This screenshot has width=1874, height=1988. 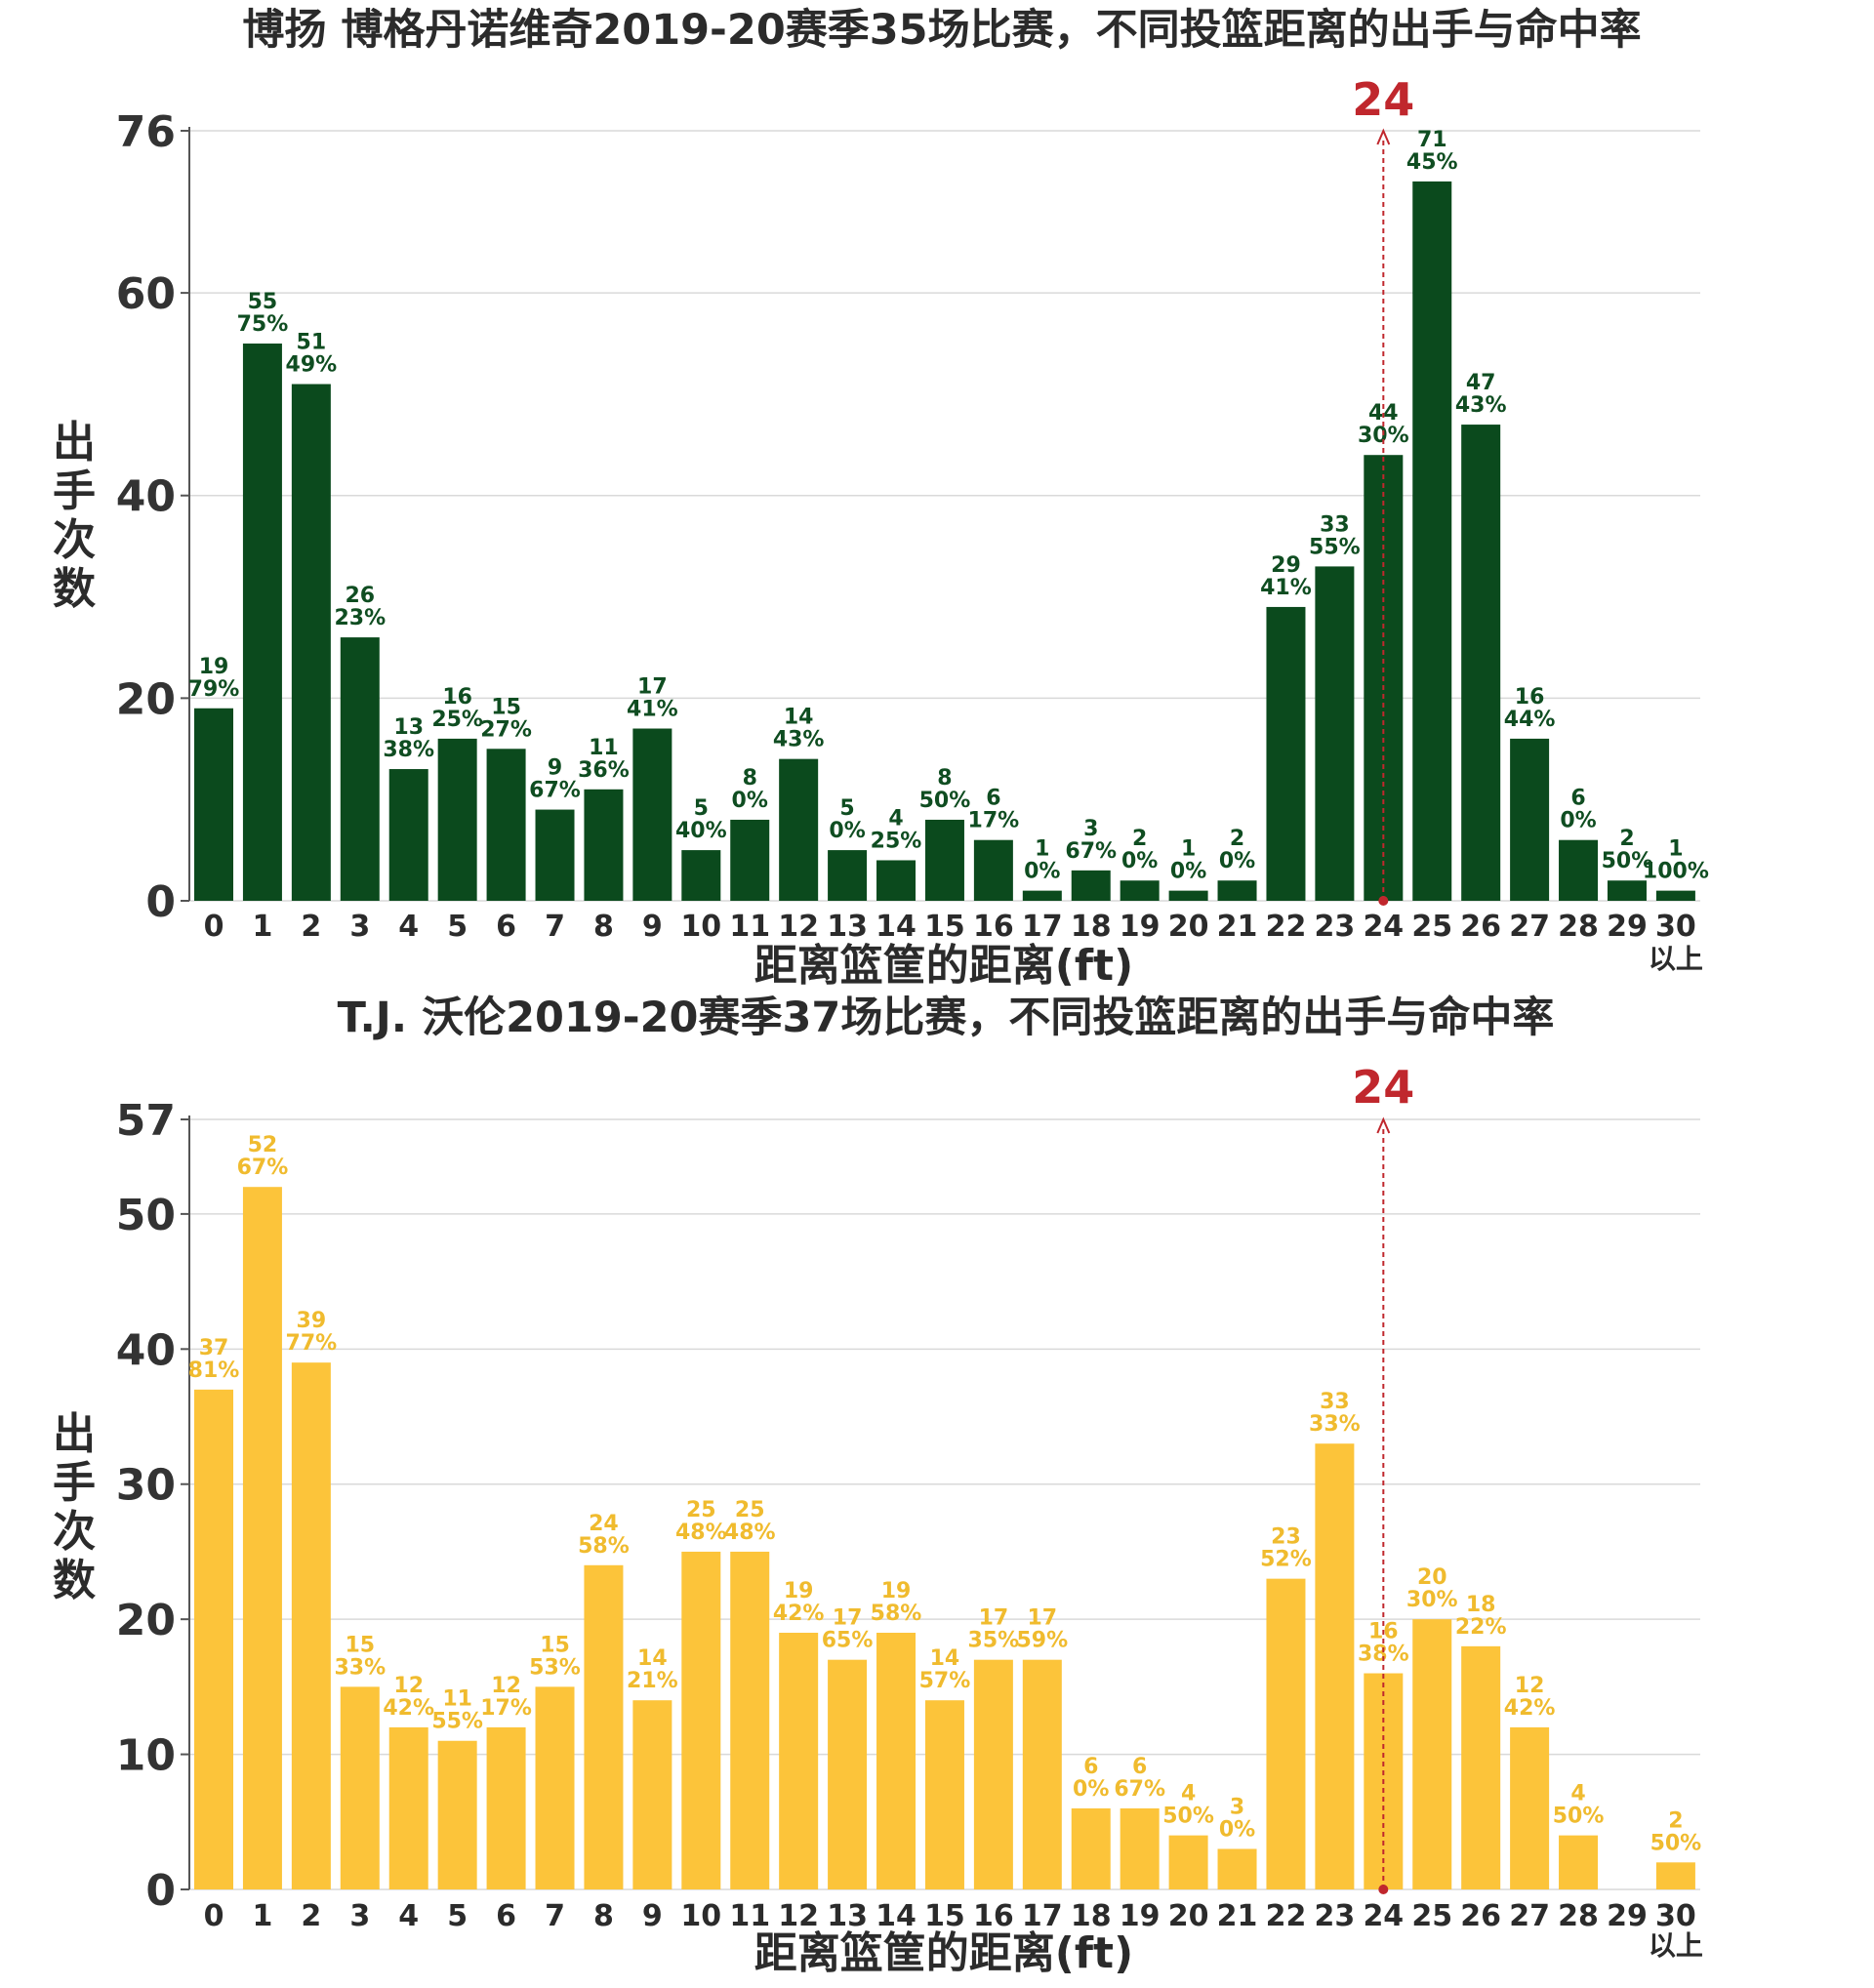 I want to click on y-tick-label: 57, so click(x=146, y=1121).